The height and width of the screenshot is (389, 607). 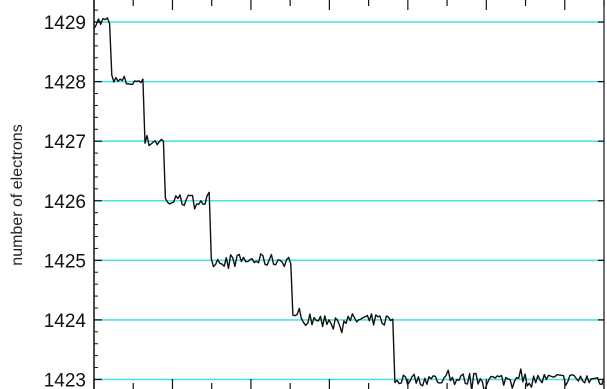 What do you see at coordinates (65, 321) in the screenshot?
I see `y-tick-label-1: 1424` at bounding box center [65, 321].